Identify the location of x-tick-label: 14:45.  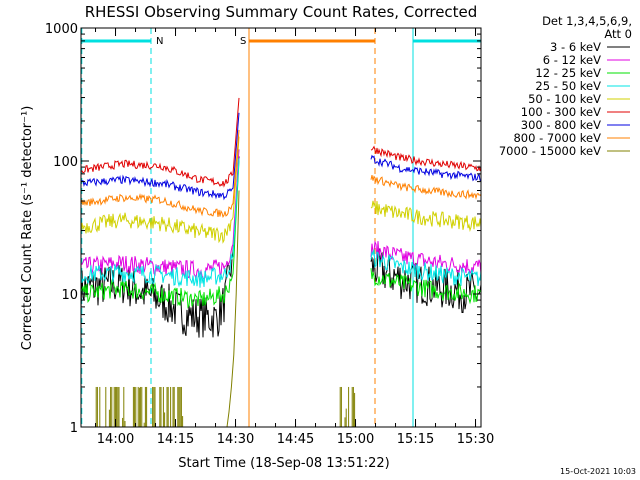
(295, 439).